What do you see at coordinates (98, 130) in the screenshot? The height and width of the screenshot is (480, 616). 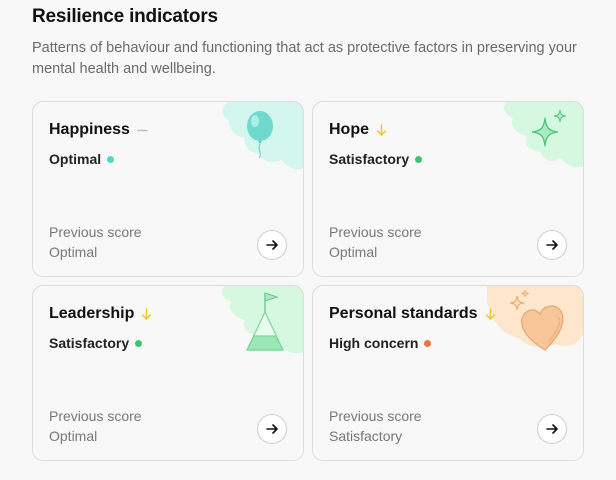 I see `indicator-name: Happiness` at bounding box center [98, 130].